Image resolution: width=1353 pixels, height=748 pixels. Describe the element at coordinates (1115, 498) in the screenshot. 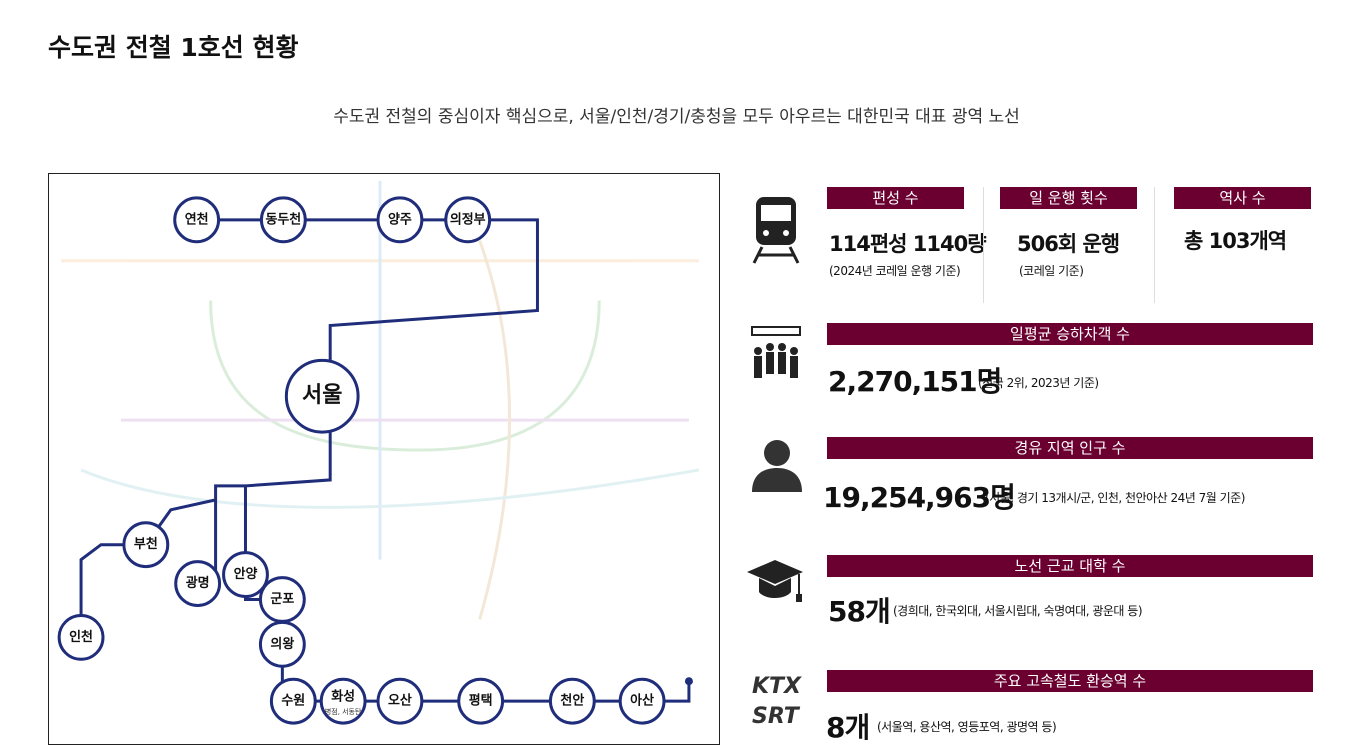

I see `stat-note: (서울, 경기 13개시/군, 인천, 천안아산 24년 7월 기준)` at that location.